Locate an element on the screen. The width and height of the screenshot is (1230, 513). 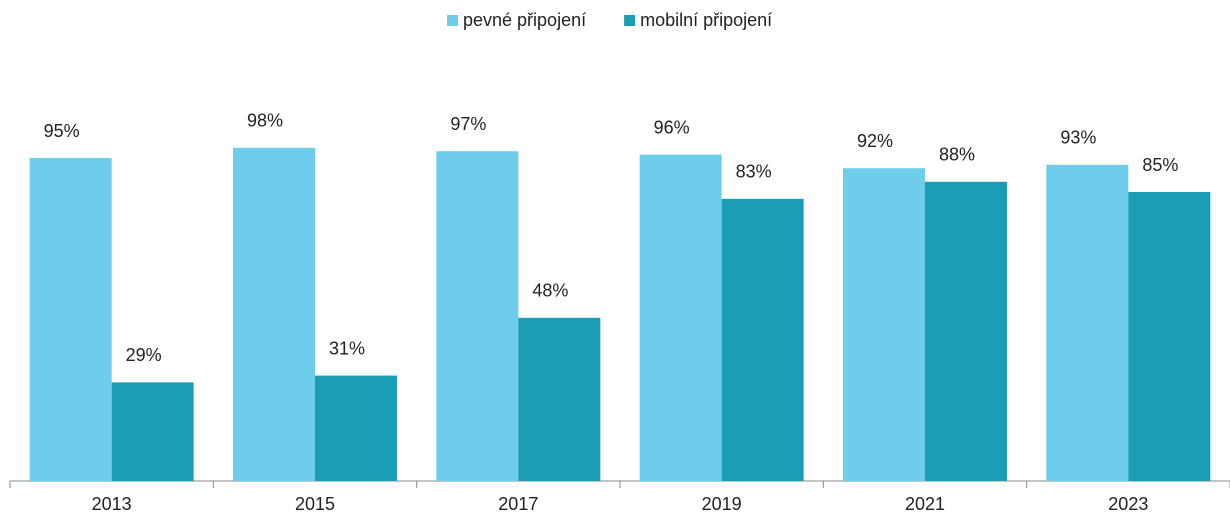
x-tick-label: 2019 is located at coordinates (722, 503).